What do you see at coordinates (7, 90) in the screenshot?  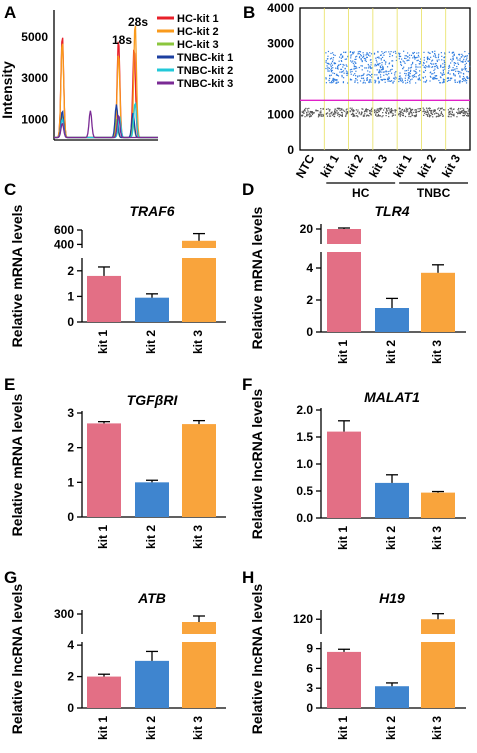 I see `A-ylabel: Intensity` at bounding box center [7, 90].